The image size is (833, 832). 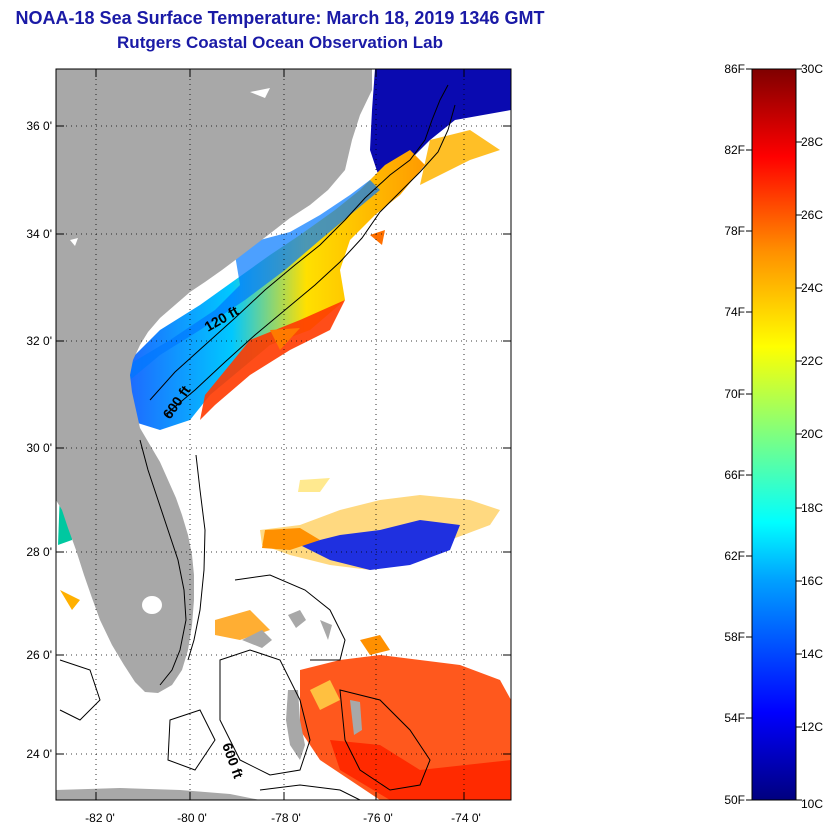 What do you see at coordinates (280, 42) in the screenshot?
I see `map-subtitle: Rutgers Coastal Ocean Observation Lab` at bounding box center [280, 42].